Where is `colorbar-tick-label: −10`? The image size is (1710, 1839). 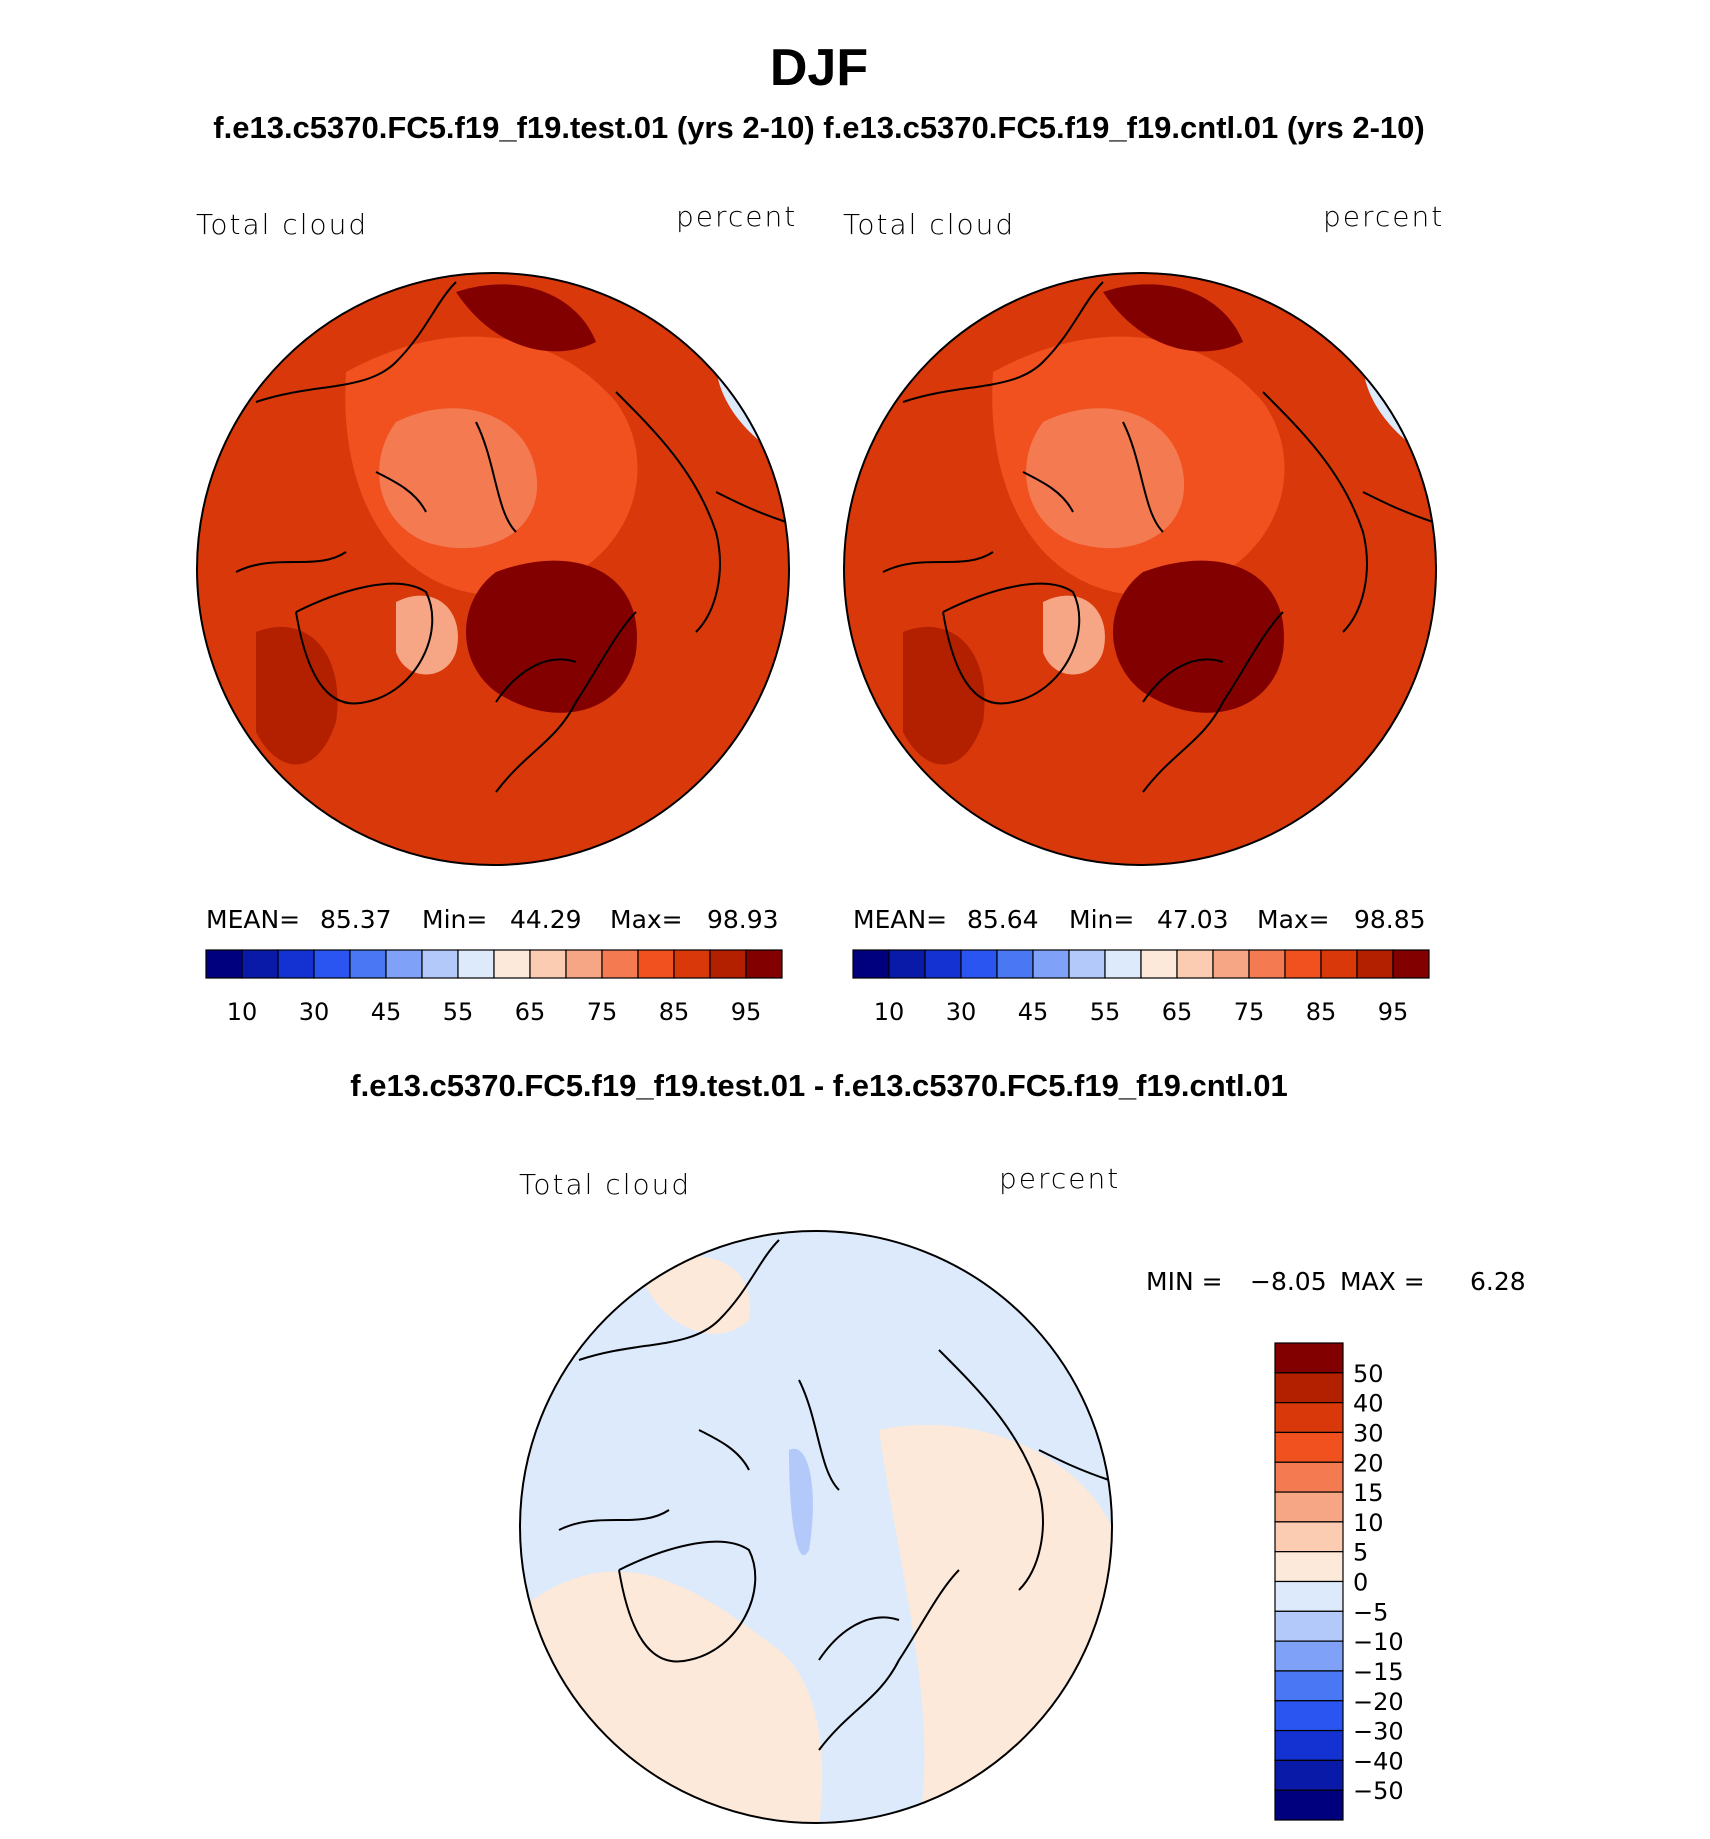 colorbar-tick-label: −10 is located at coordinates (1378, 1642).